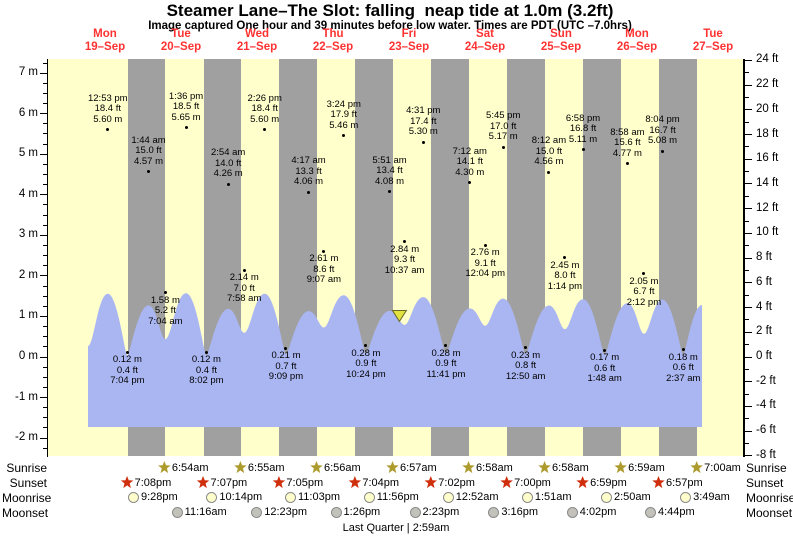 Image resolution: width=793 pixels, height=537 pixels. What do you see at coordinates (312, 497) in the screenshot?
I see `moonrise-event: 11:03pm` at bounding box center [312, 497].